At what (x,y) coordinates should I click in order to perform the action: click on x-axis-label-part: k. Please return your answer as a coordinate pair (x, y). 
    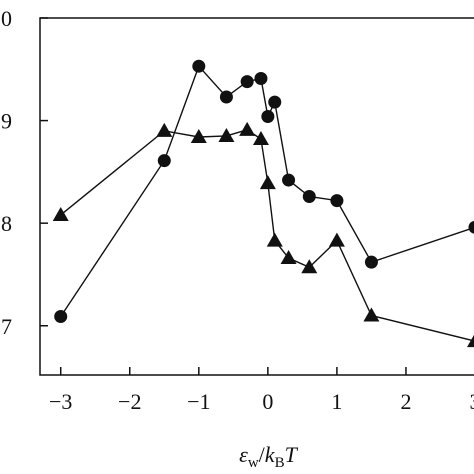
    Looking at the image, I should click on (270, 454).